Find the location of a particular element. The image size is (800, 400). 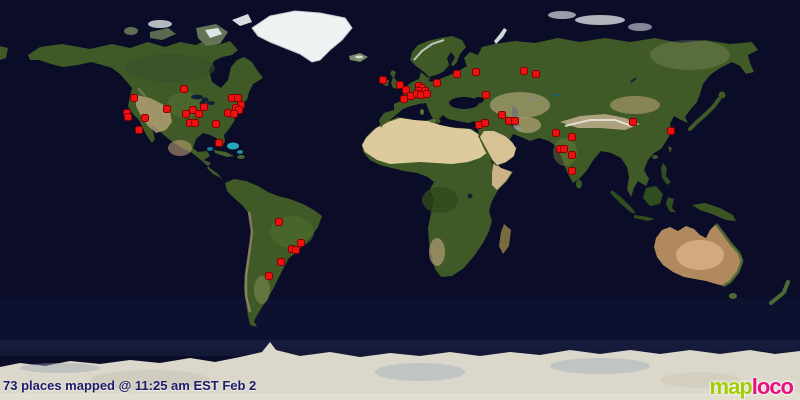

logo-part-loco: loco is located at coordinates (772, 386).